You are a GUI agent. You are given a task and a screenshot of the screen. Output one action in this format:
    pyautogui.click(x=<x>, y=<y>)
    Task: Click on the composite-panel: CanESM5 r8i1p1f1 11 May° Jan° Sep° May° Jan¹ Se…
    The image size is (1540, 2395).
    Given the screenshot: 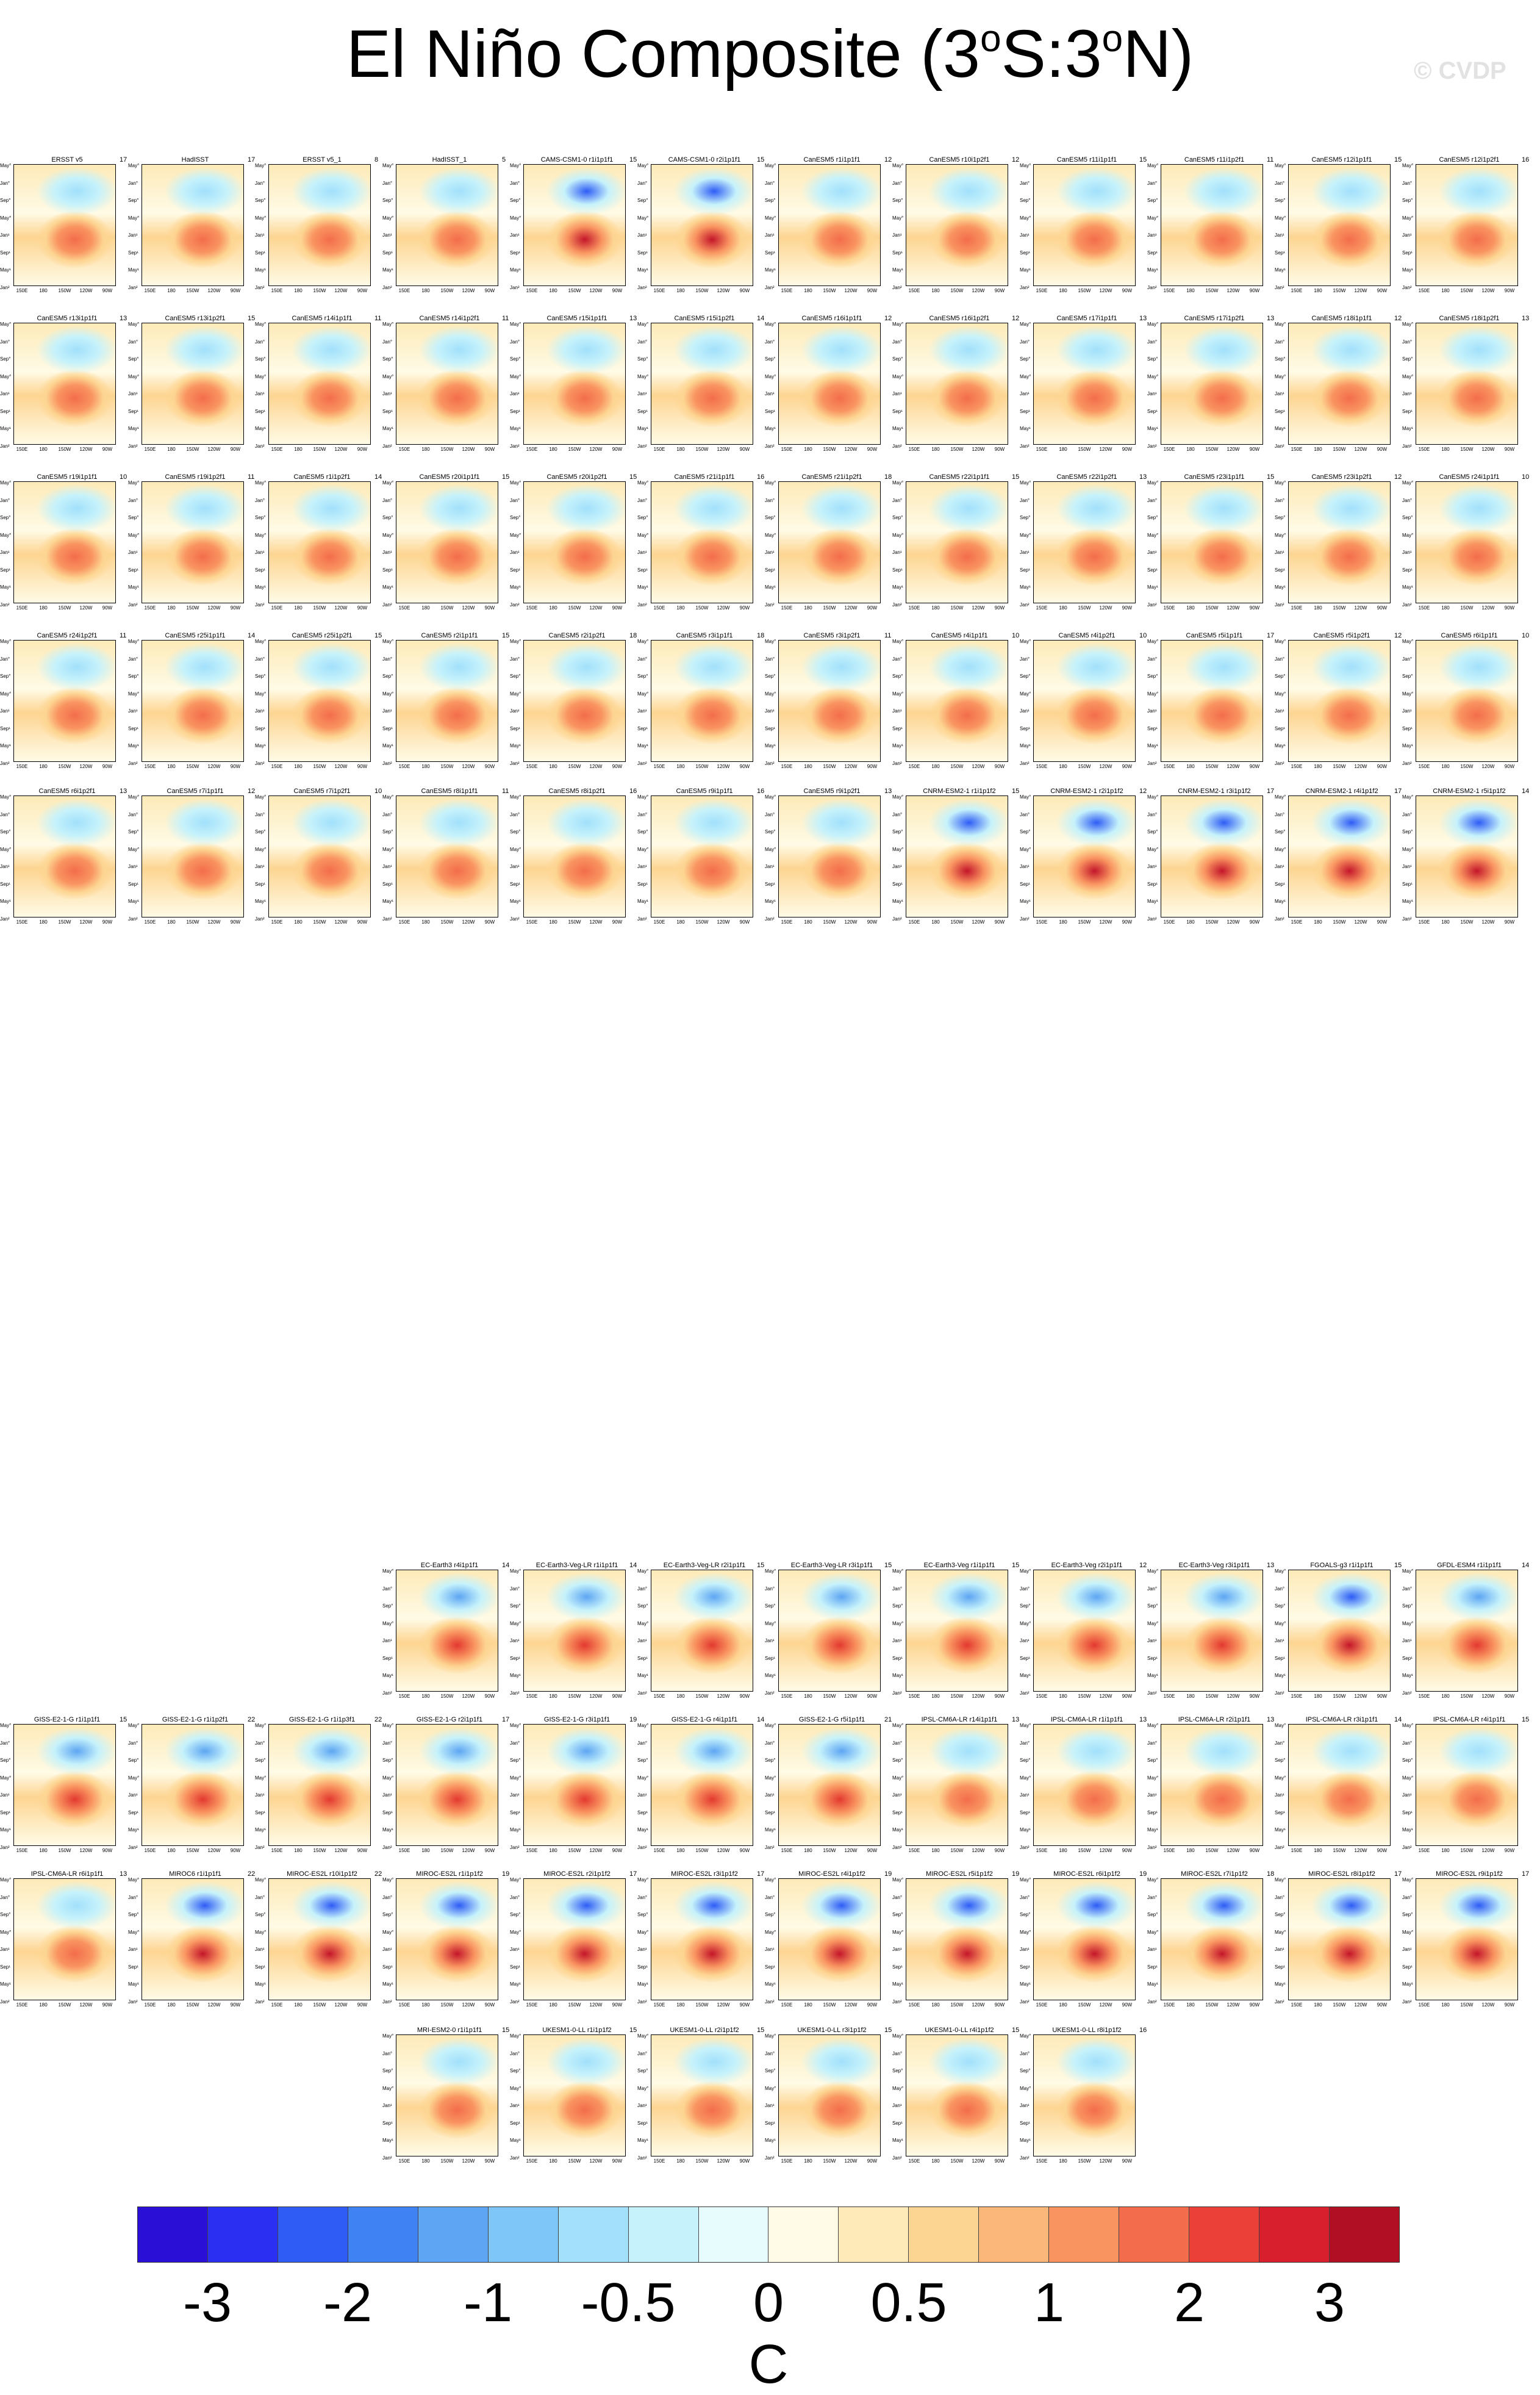 What is the action you would take?
    pyautogui.click(x=447, y=867)
    